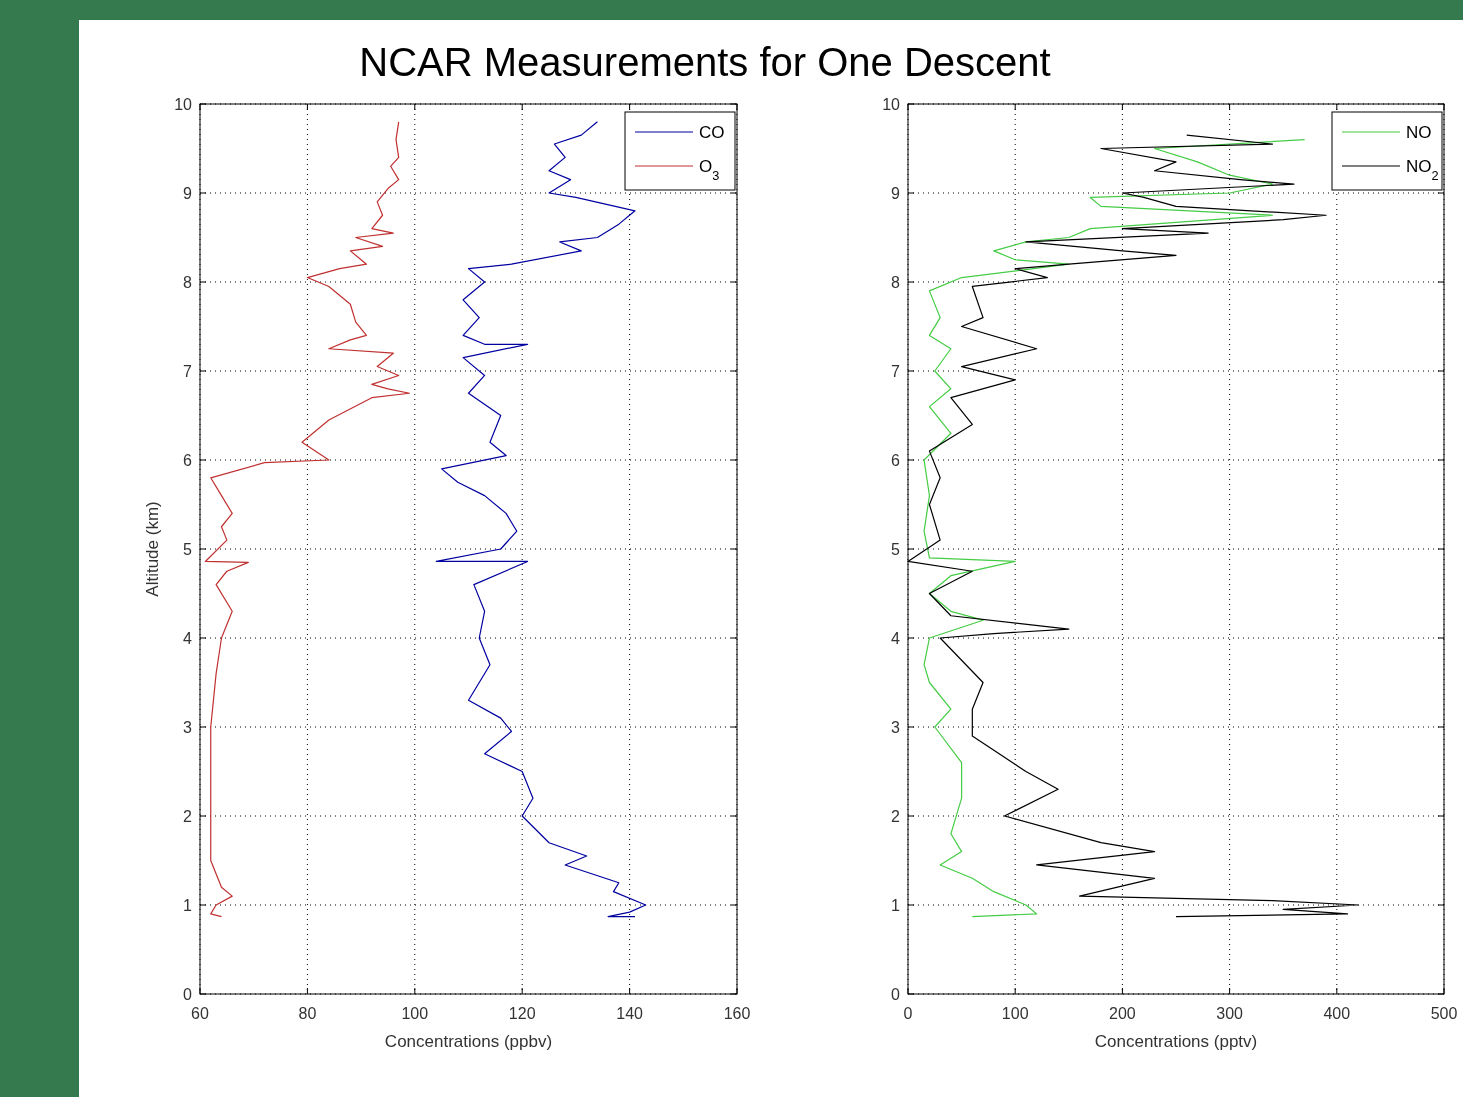 This screenshot has height=1097, width=1463. What do you see at coordinates (1444, 1013) in the screenshot?
I see `x-tick-label: 500` at bounding box center [1444, 1013].